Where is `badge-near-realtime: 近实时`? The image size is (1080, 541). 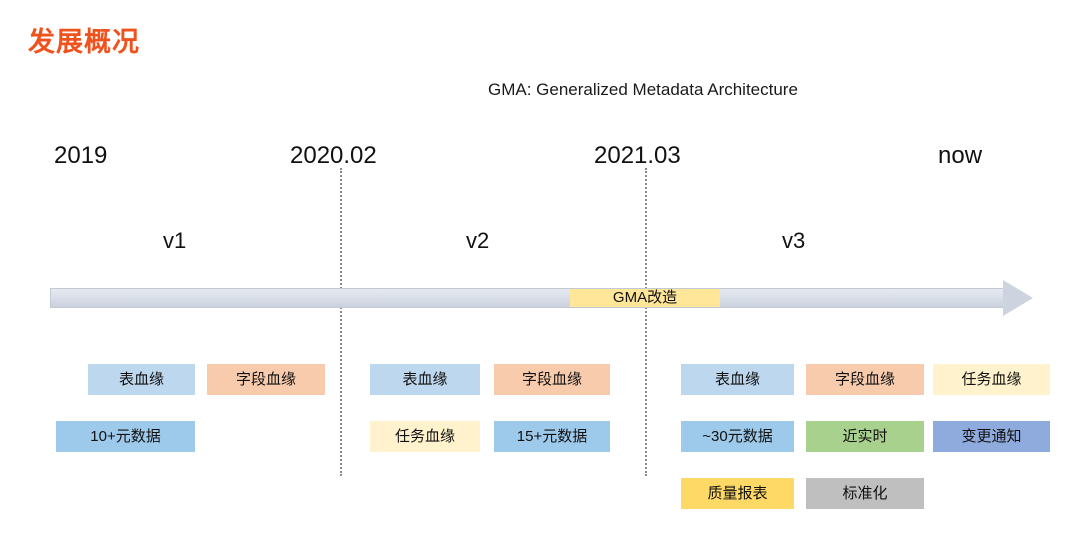
badge-near-realtime: 近实时 is located at coordinates (865, 436).